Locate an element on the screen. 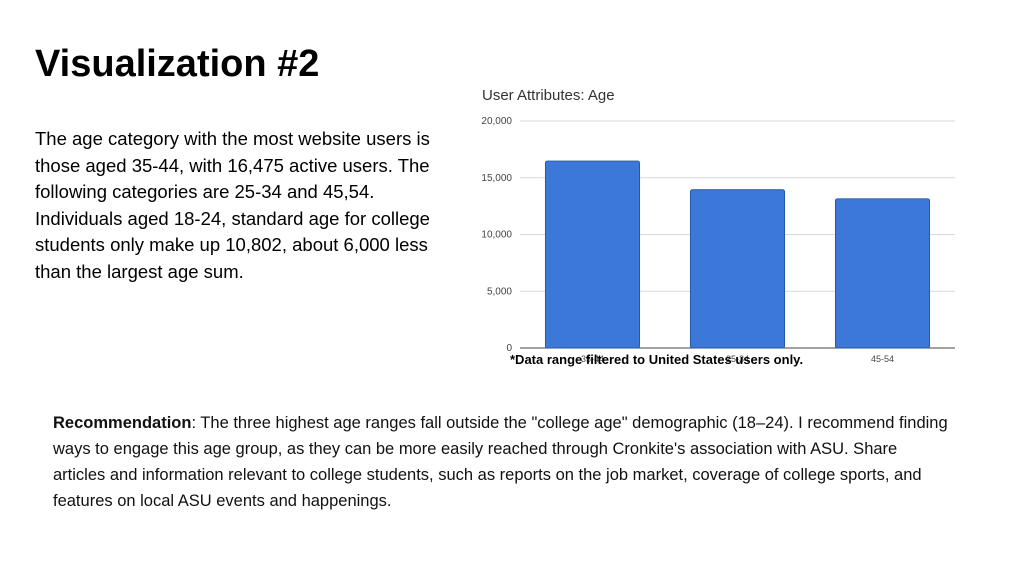 The width and height of the screenshot is (1024, 576). x-tick-label: 45-54 is located at coordinates (882, 359).